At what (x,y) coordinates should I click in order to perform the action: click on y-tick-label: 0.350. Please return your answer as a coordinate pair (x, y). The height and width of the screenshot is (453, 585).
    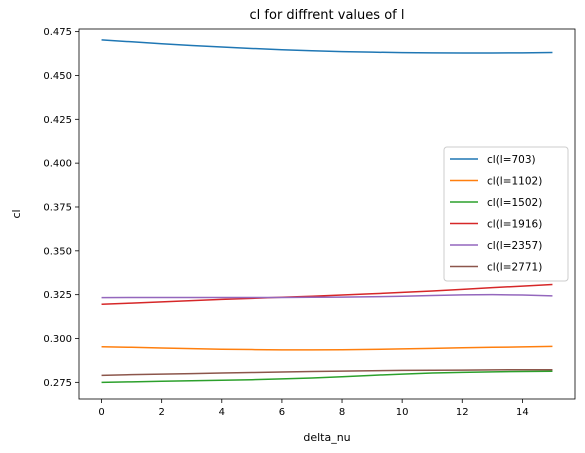
    Looking at the image, I should click on (57, 251).